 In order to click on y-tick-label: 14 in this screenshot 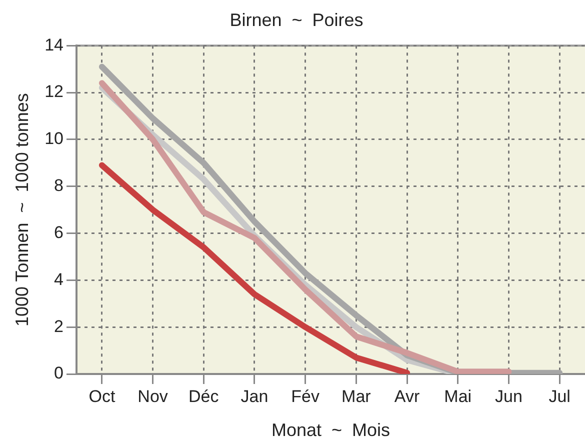, I will do `click(54, 44)`.